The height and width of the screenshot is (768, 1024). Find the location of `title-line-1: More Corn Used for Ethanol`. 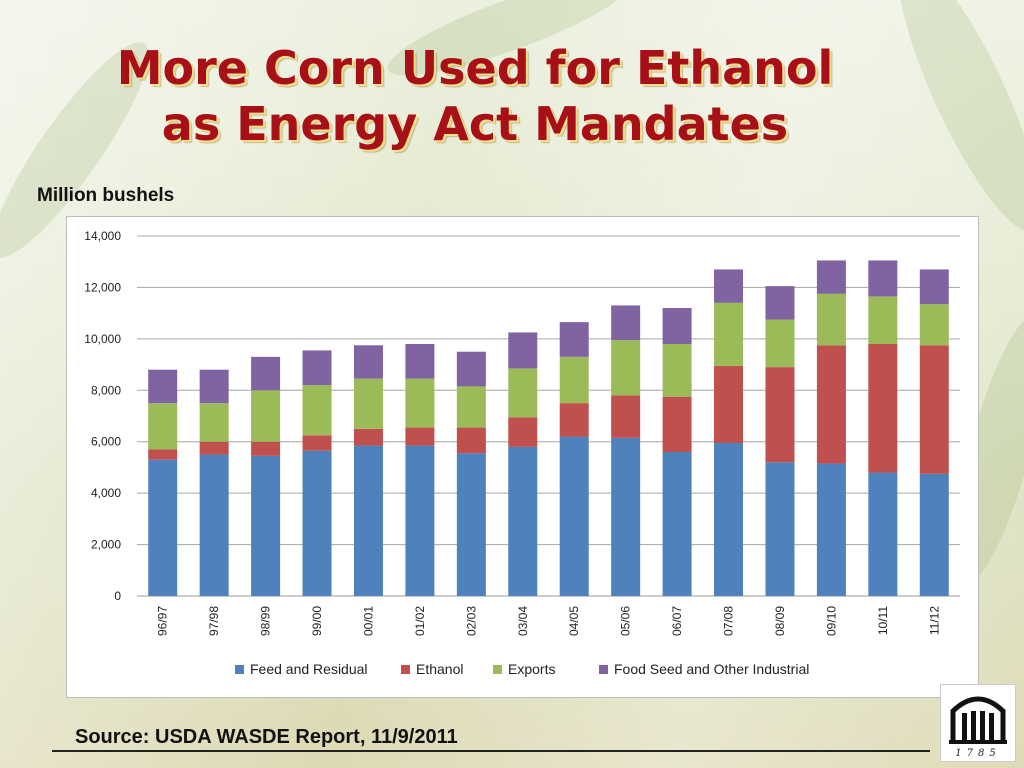

title-line-1: More Corn Used for Ethanol is located at coordinates (475, 68).